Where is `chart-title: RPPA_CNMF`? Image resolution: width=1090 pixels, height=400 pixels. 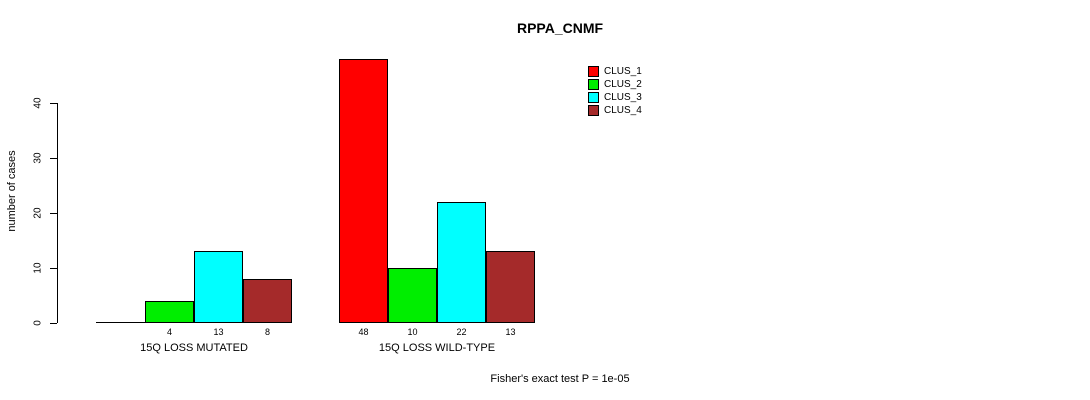
chart-title: RPPA_CNMF is located at coordinates (560, 28).